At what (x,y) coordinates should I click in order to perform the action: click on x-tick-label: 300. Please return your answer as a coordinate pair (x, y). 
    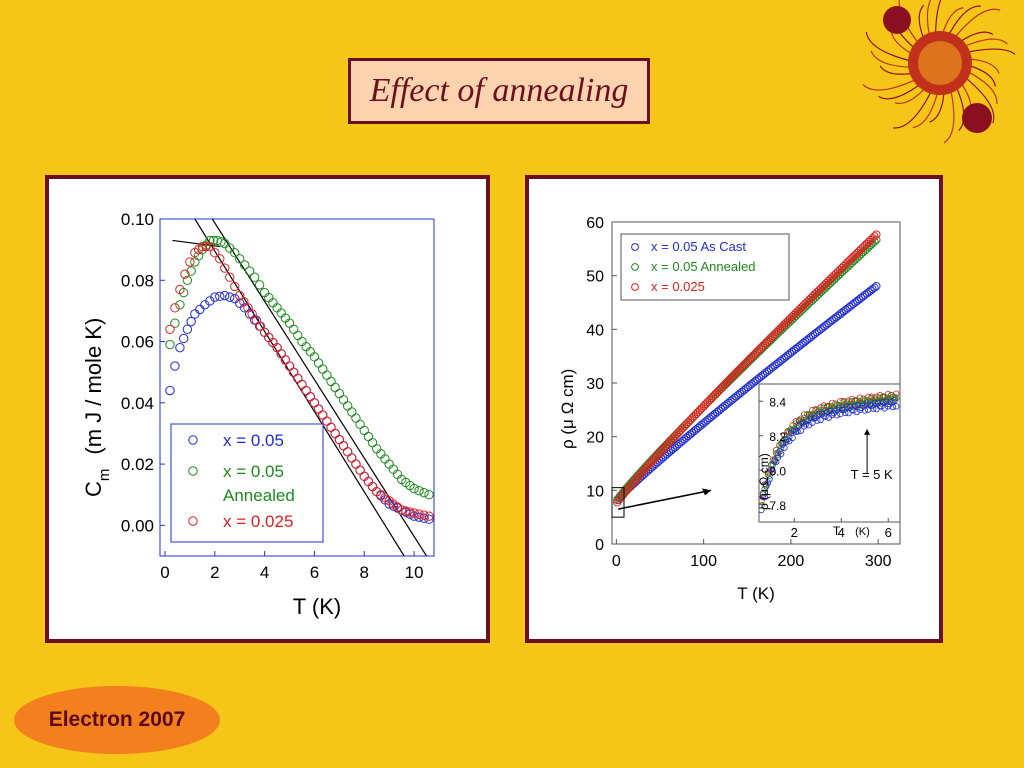
    Looking at the image, I should click on (878, 561).